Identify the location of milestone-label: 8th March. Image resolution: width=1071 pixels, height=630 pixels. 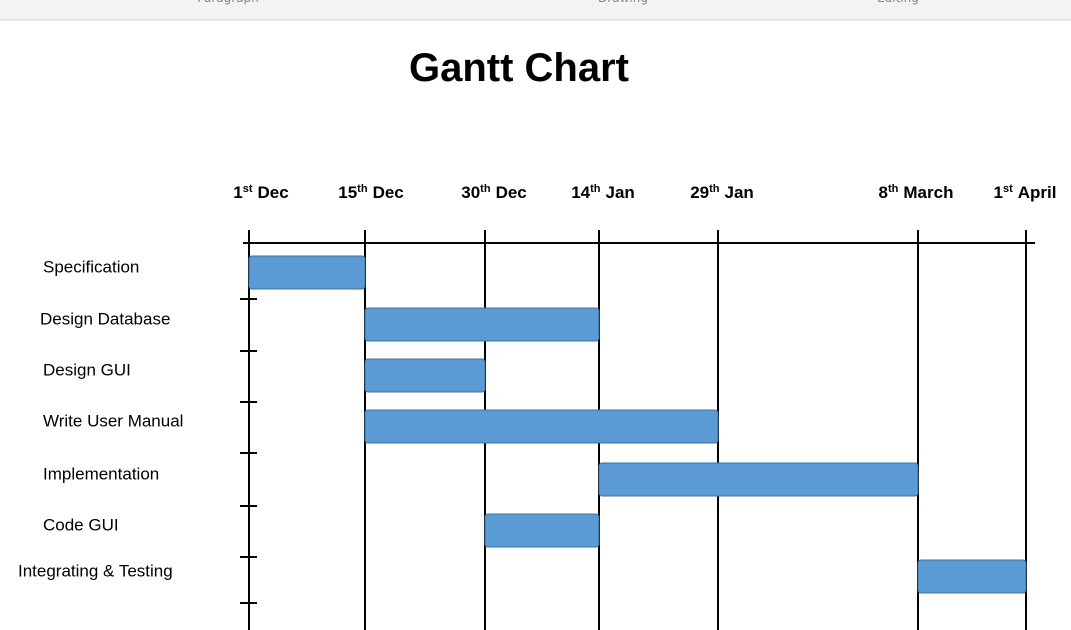
(916, 192).